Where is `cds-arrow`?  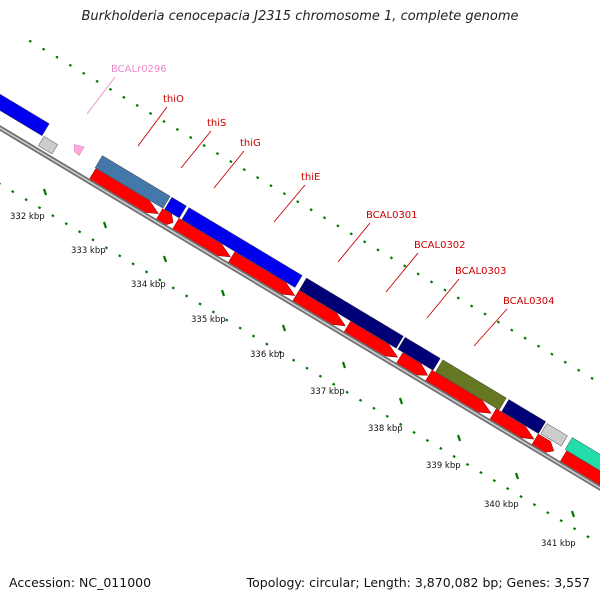
cds-arrow is located at coordinates (579, 468).